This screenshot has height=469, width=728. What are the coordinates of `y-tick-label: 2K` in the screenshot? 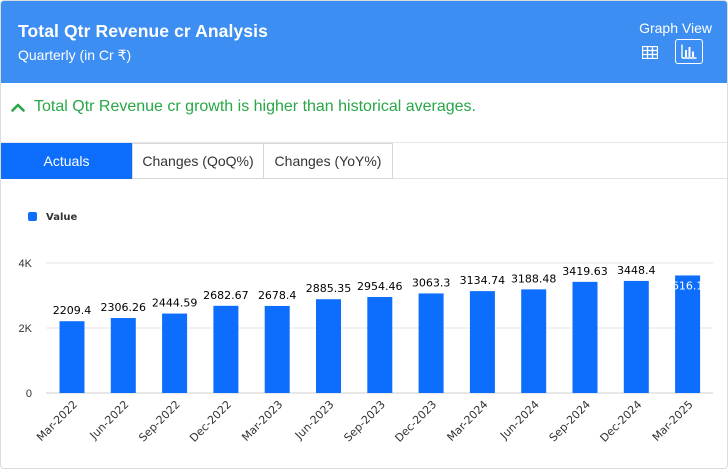 It's located at (26, 329).